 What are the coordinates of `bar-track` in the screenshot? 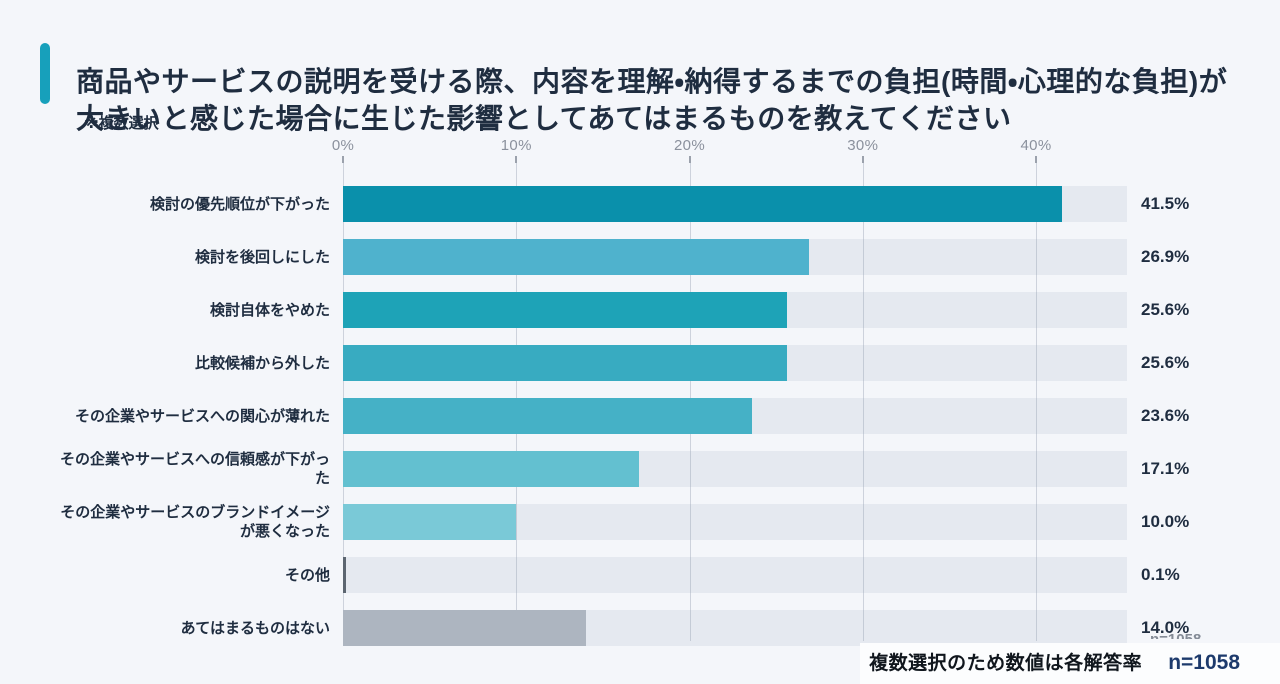 It's located at (735, 575).